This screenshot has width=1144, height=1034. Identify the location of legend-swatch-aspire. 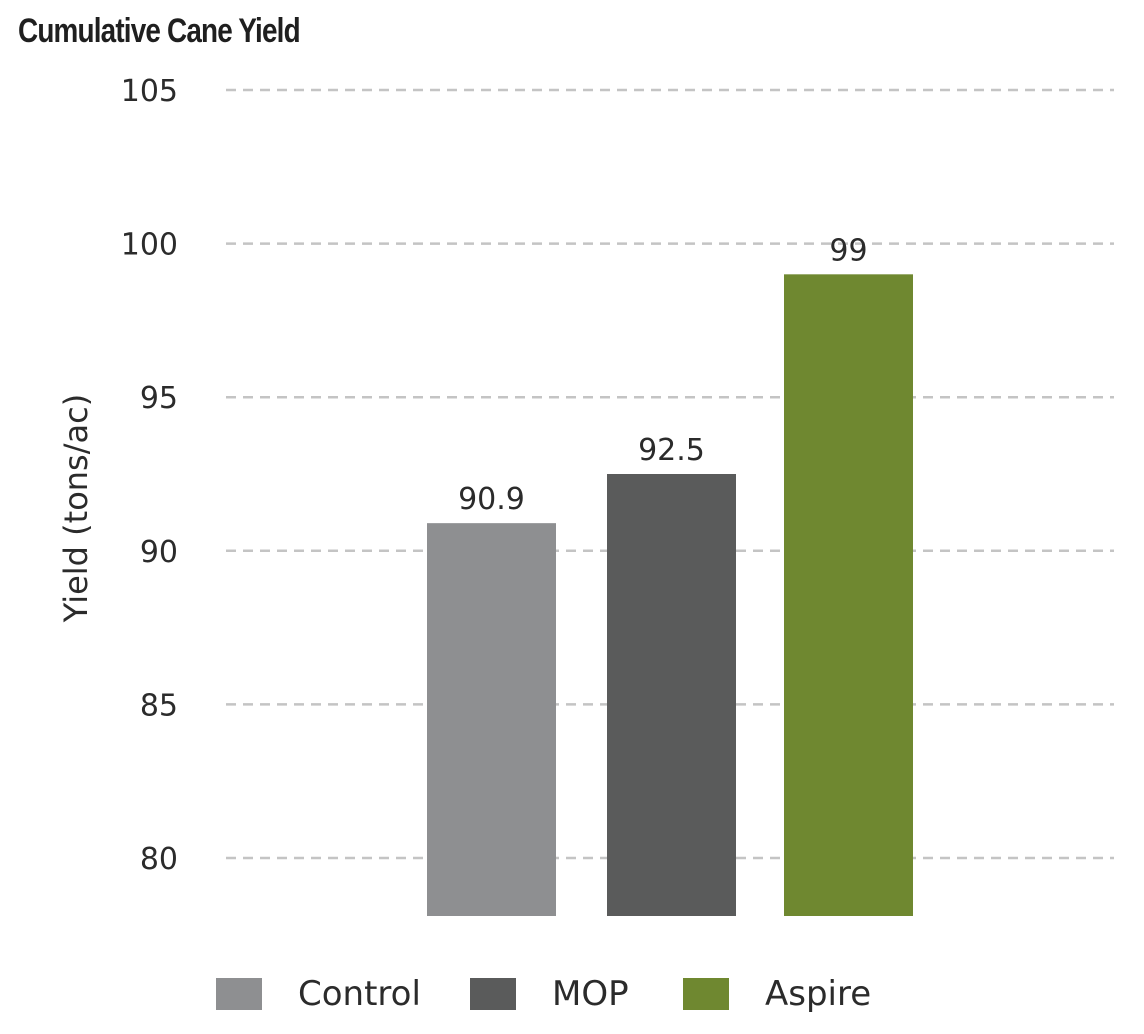
(706, 994).